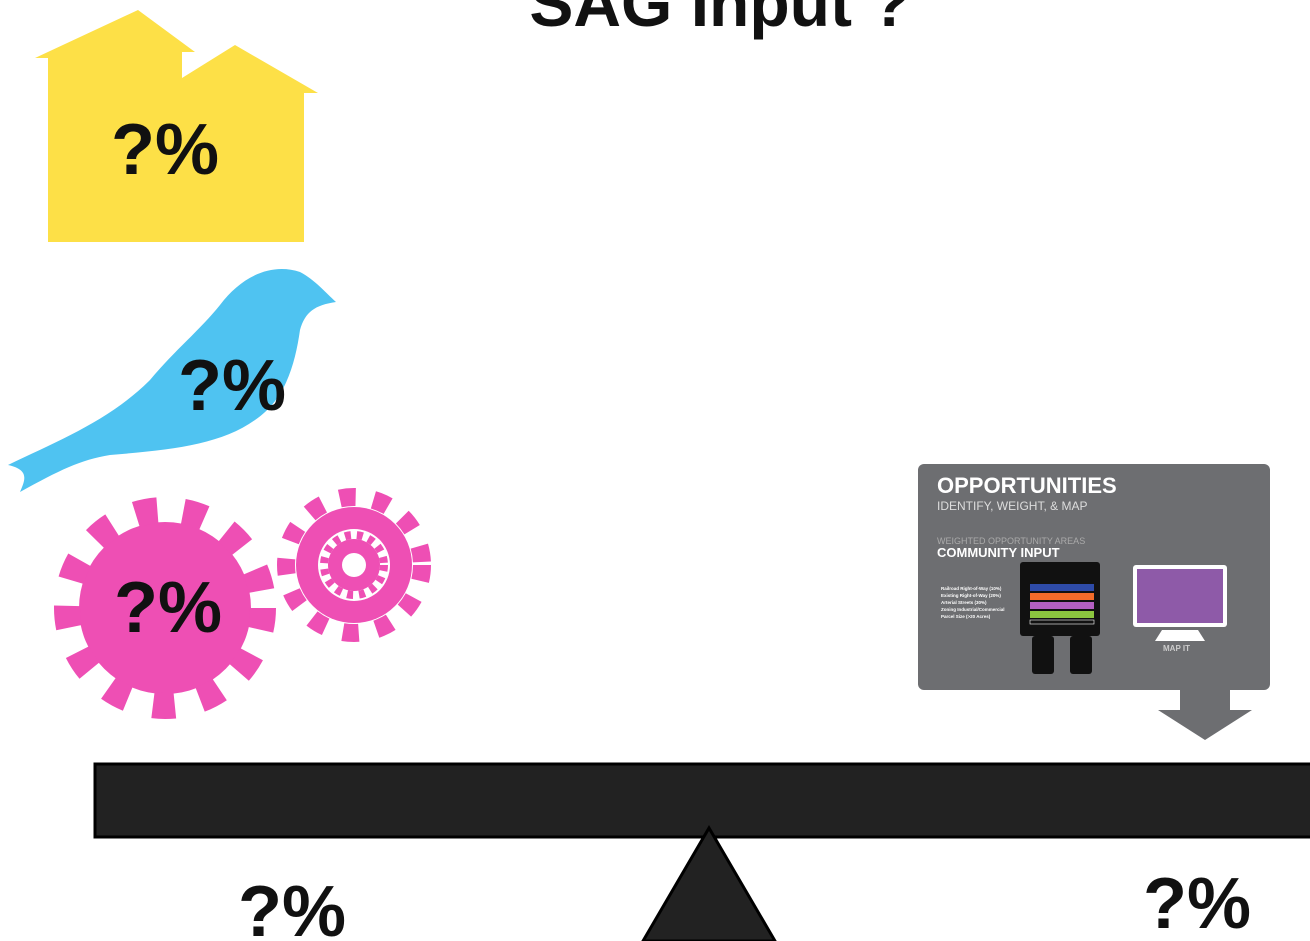  What do you see at coordinates (971, 595) in the screenshot?
I see `layer: Existing Right-of-Way (20%)` at bounding box center [971, 595].